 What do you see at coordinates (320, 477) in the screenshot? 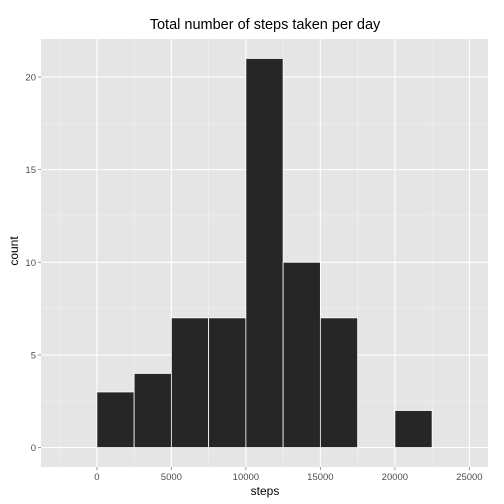
I see `x-tick-label: 15000` at bounding box center [320, 477].